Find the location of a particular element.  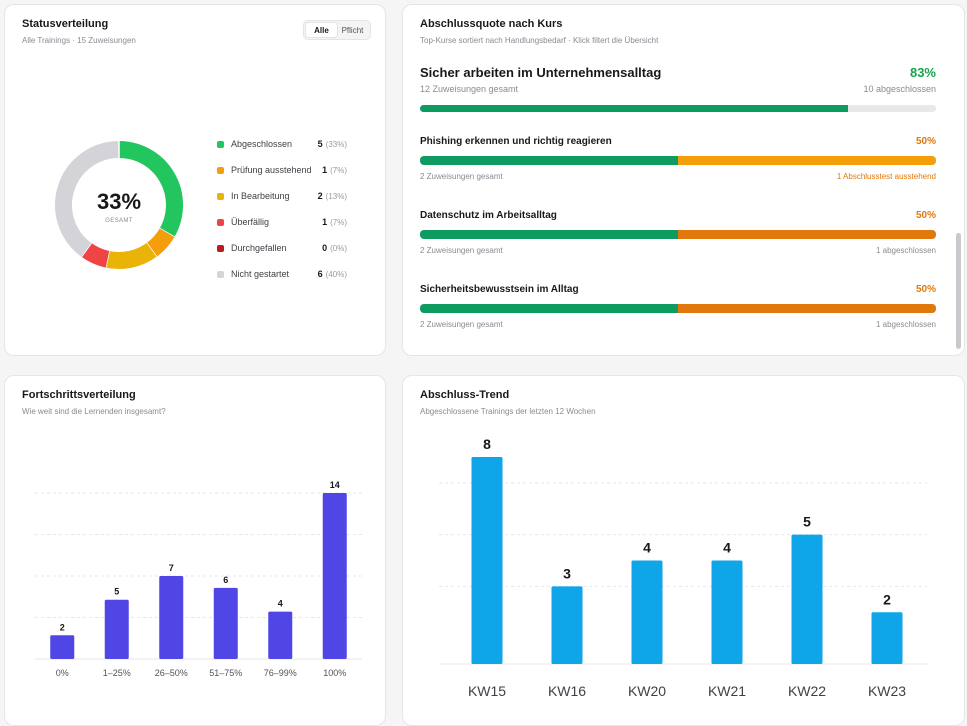

donut-slice-in-bearbeitung is located at coordinates (131, 255).